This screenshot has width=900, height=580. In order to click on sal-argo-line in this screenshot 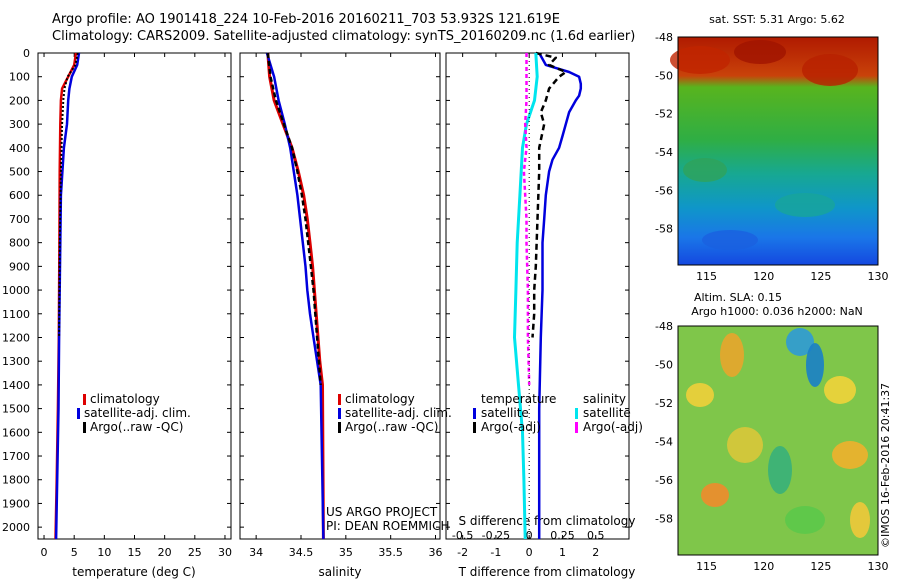, I will do `click(294, 218)`.